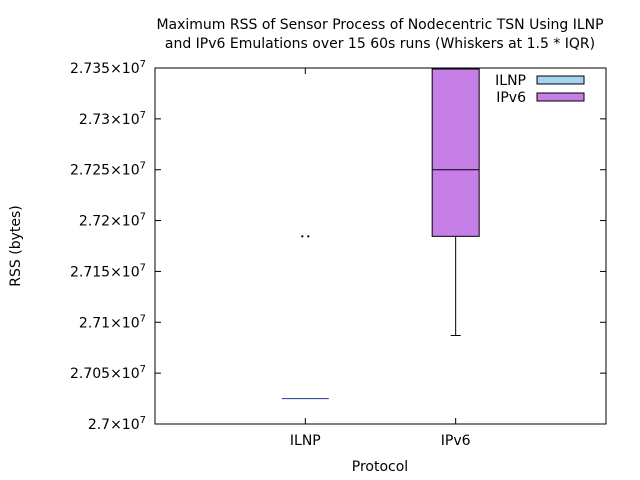 This screenshot has width=640, height=480. What do you see at coordinates (16, 245) in the screenshot?
I see `y-axis-label: RSS (bytes)` at bounding box center [16, 245].